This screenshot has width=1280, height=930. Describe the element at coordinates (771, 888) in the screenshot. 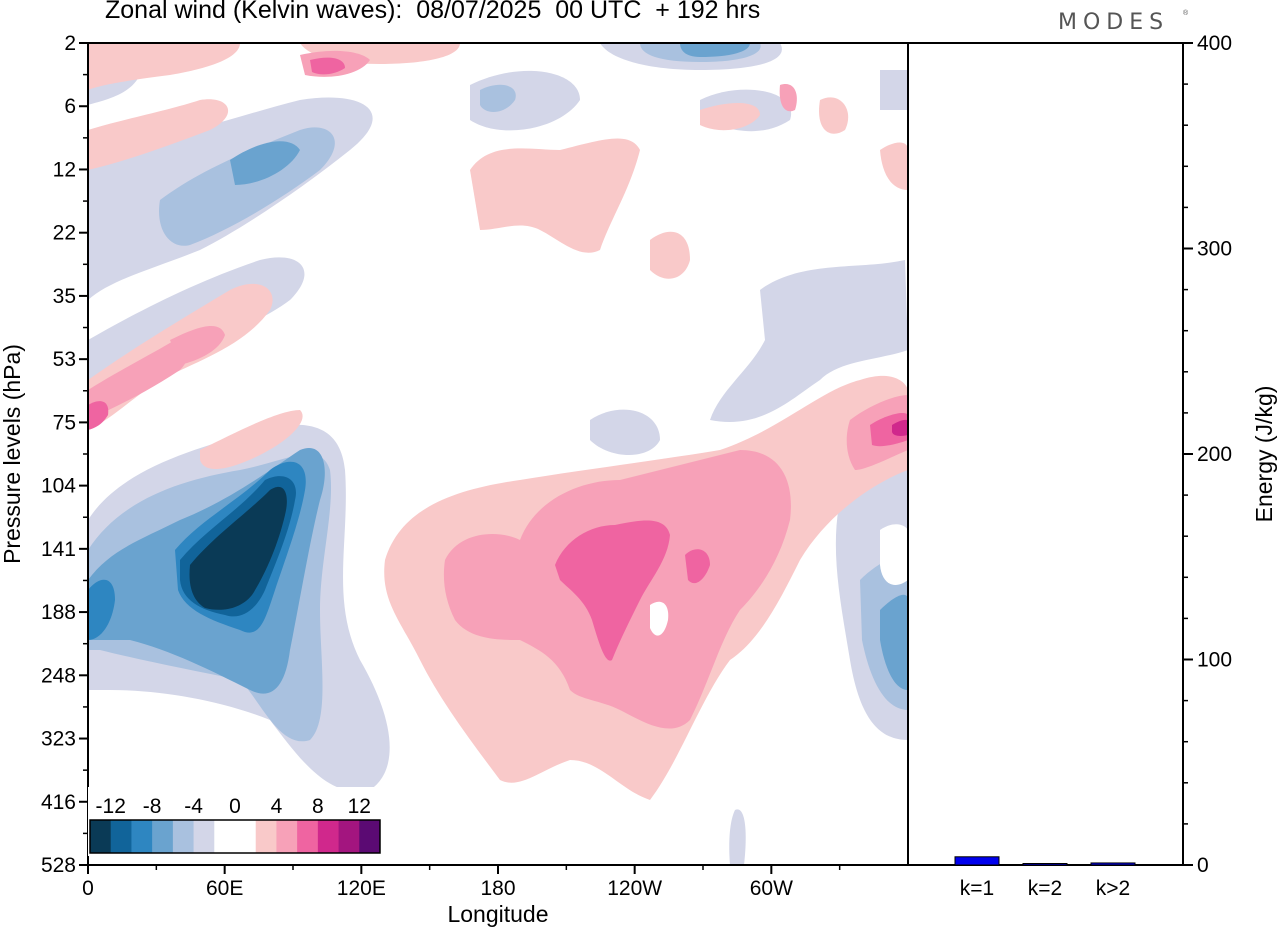

I see `x-tick-label: 60W` at that location.